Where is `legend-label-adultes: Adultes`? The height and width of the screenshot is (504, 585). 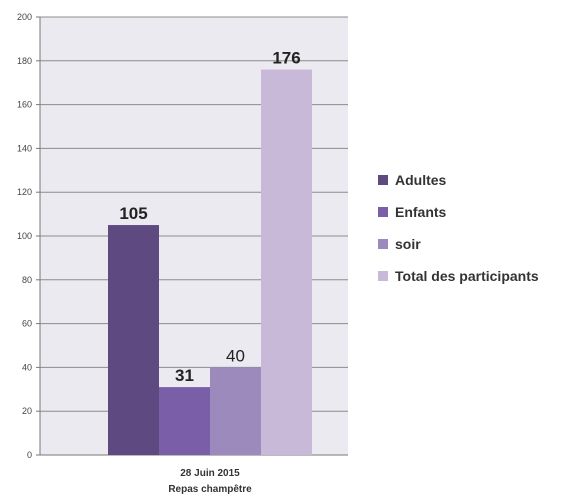 legend-label-adultes: Adultes is located at coordinates (421, 180).